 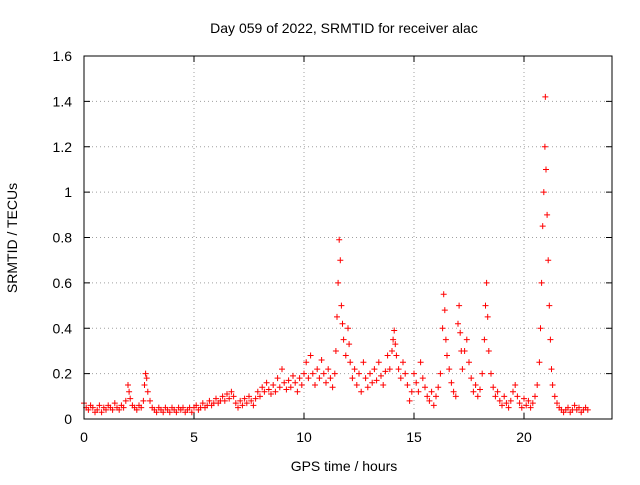 What do you see at coordinates (414, 437) in the screenshot?
I see `x-tick-label: 15` at bounding box center [414, 437].